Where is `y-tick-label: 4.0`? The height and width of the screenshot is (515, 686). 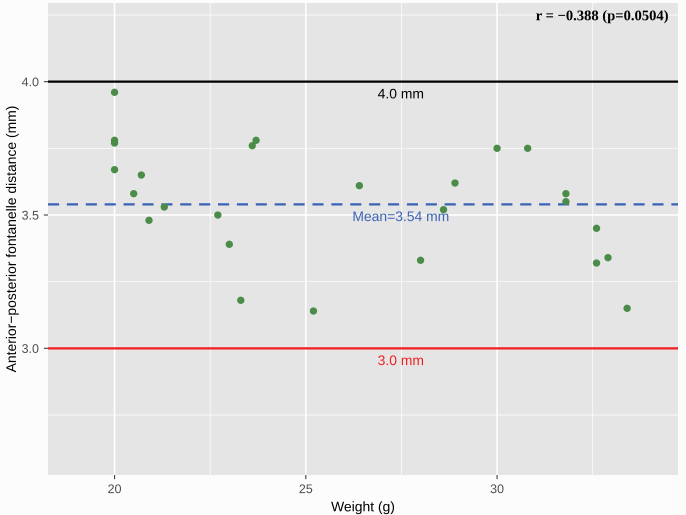 y-tick-label: 4.0 is located at coordinates (30, 81).